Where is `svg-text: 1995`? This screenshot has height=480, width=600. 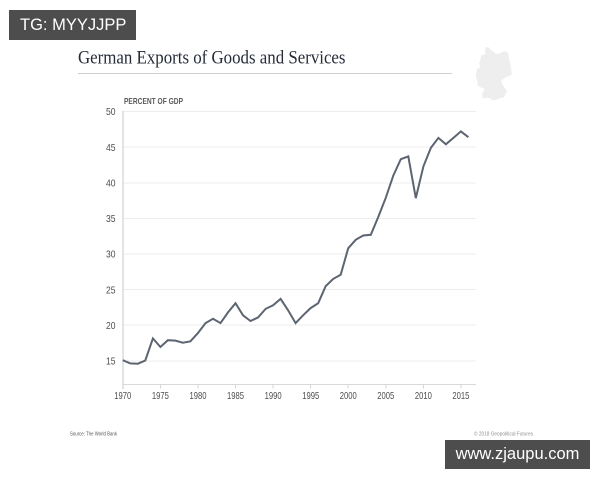
svg-text: 1995 is located at coordinates (310, 396).